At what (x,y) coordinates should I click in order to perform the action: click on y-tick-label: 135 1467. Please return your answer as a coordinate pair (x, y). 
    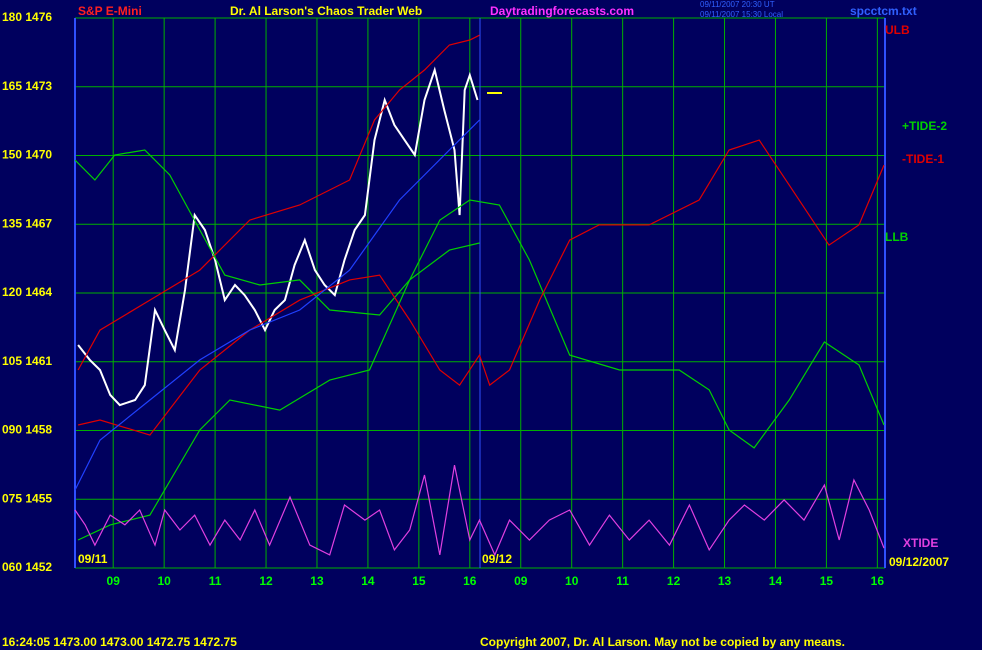
    Looking at the image, I should click on (27, 223).